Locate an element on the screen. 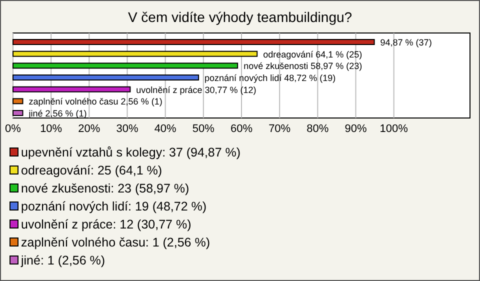  data-label: poznání nových lidí 48,72 % (19) is located at coordinates (270, 78).